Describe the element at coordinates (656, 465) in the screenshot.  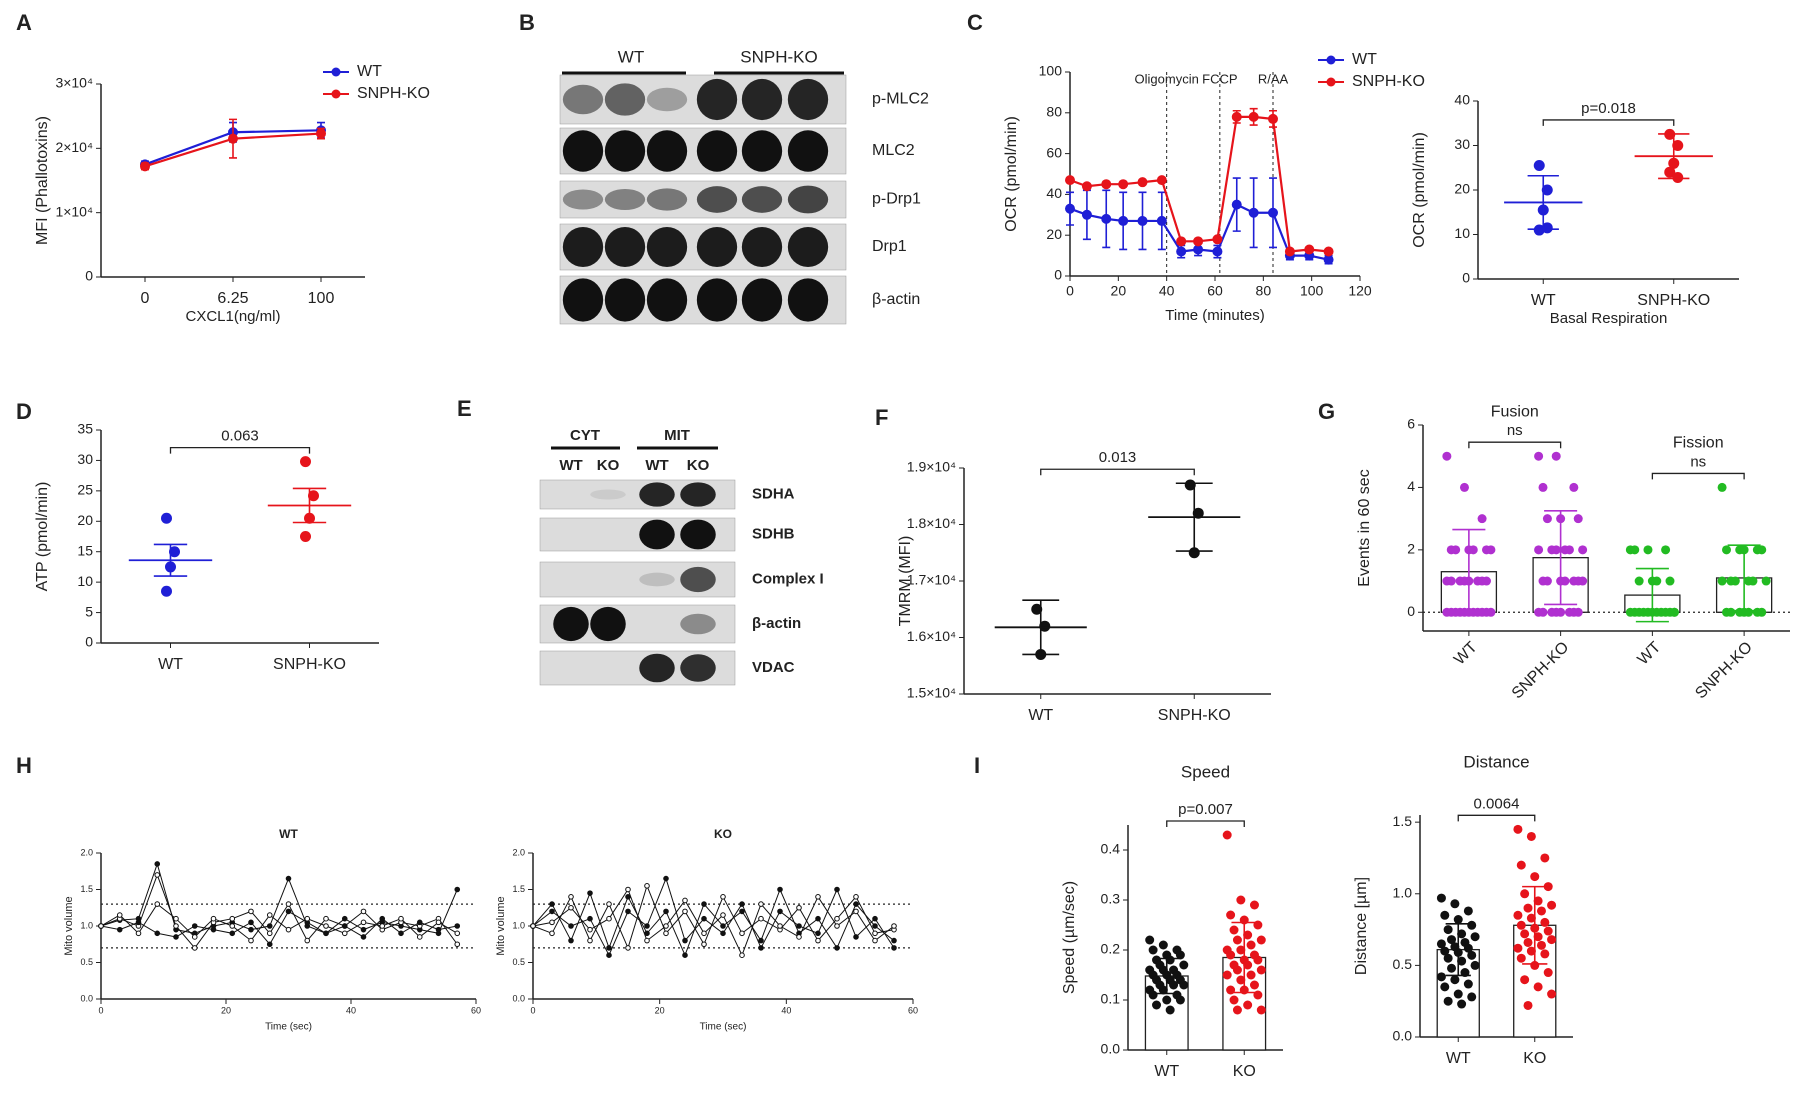
I see `blot-lane-label: WT` at that location.